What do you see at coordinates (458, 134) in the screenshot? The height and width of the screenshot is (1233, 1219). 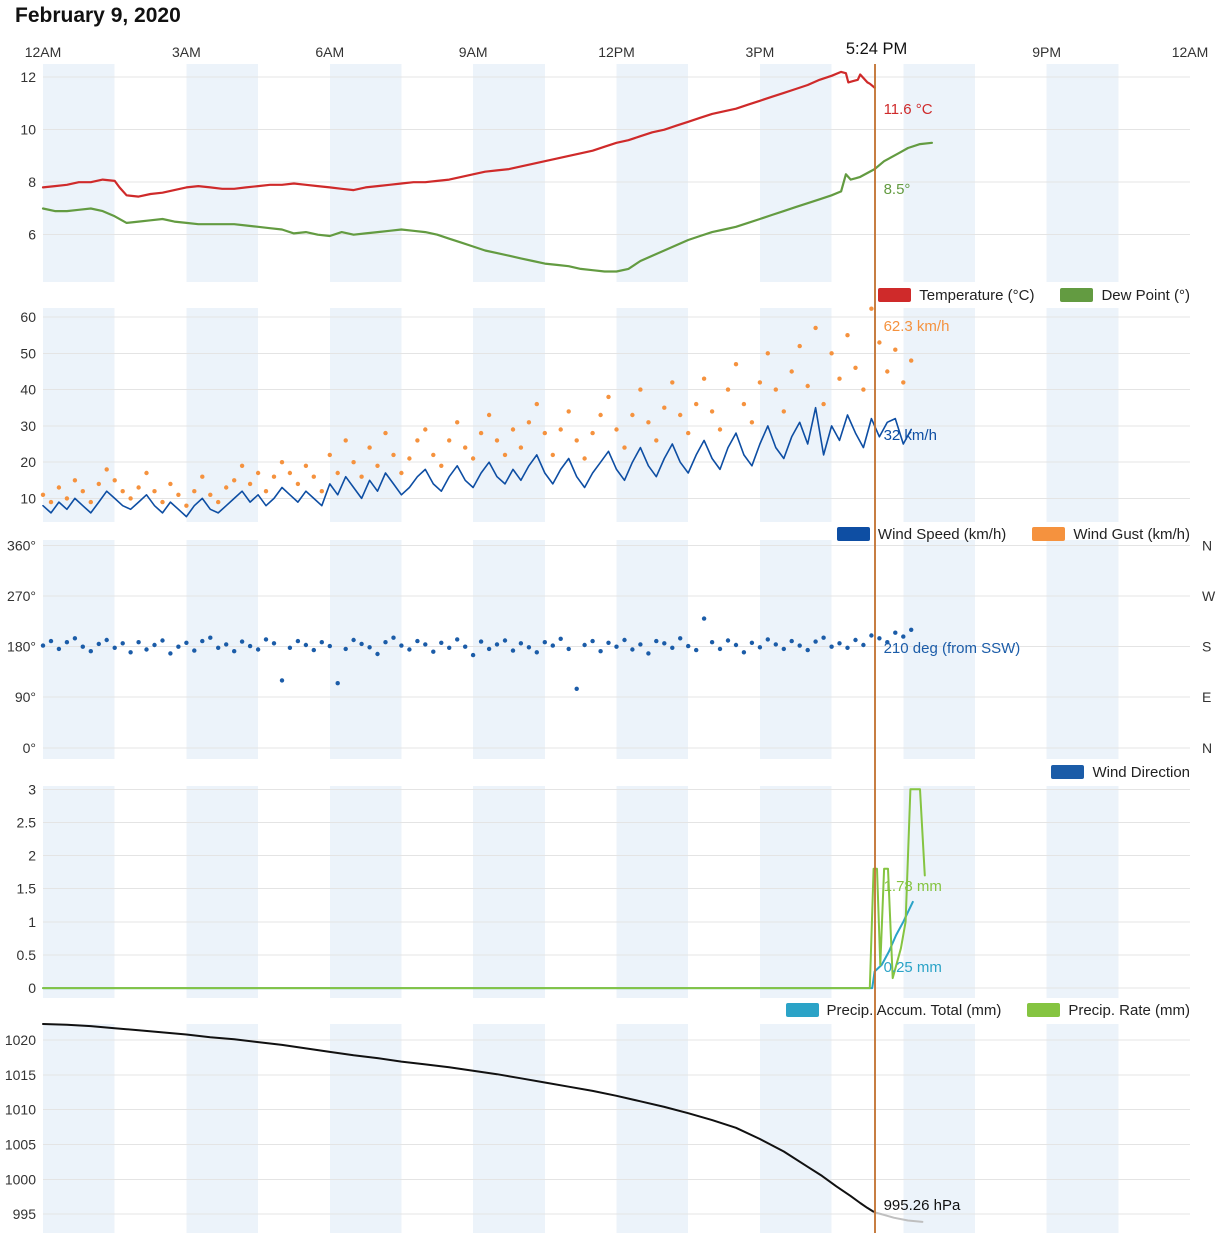 I see `series-temperature-c` at bounding box center [458, 134].